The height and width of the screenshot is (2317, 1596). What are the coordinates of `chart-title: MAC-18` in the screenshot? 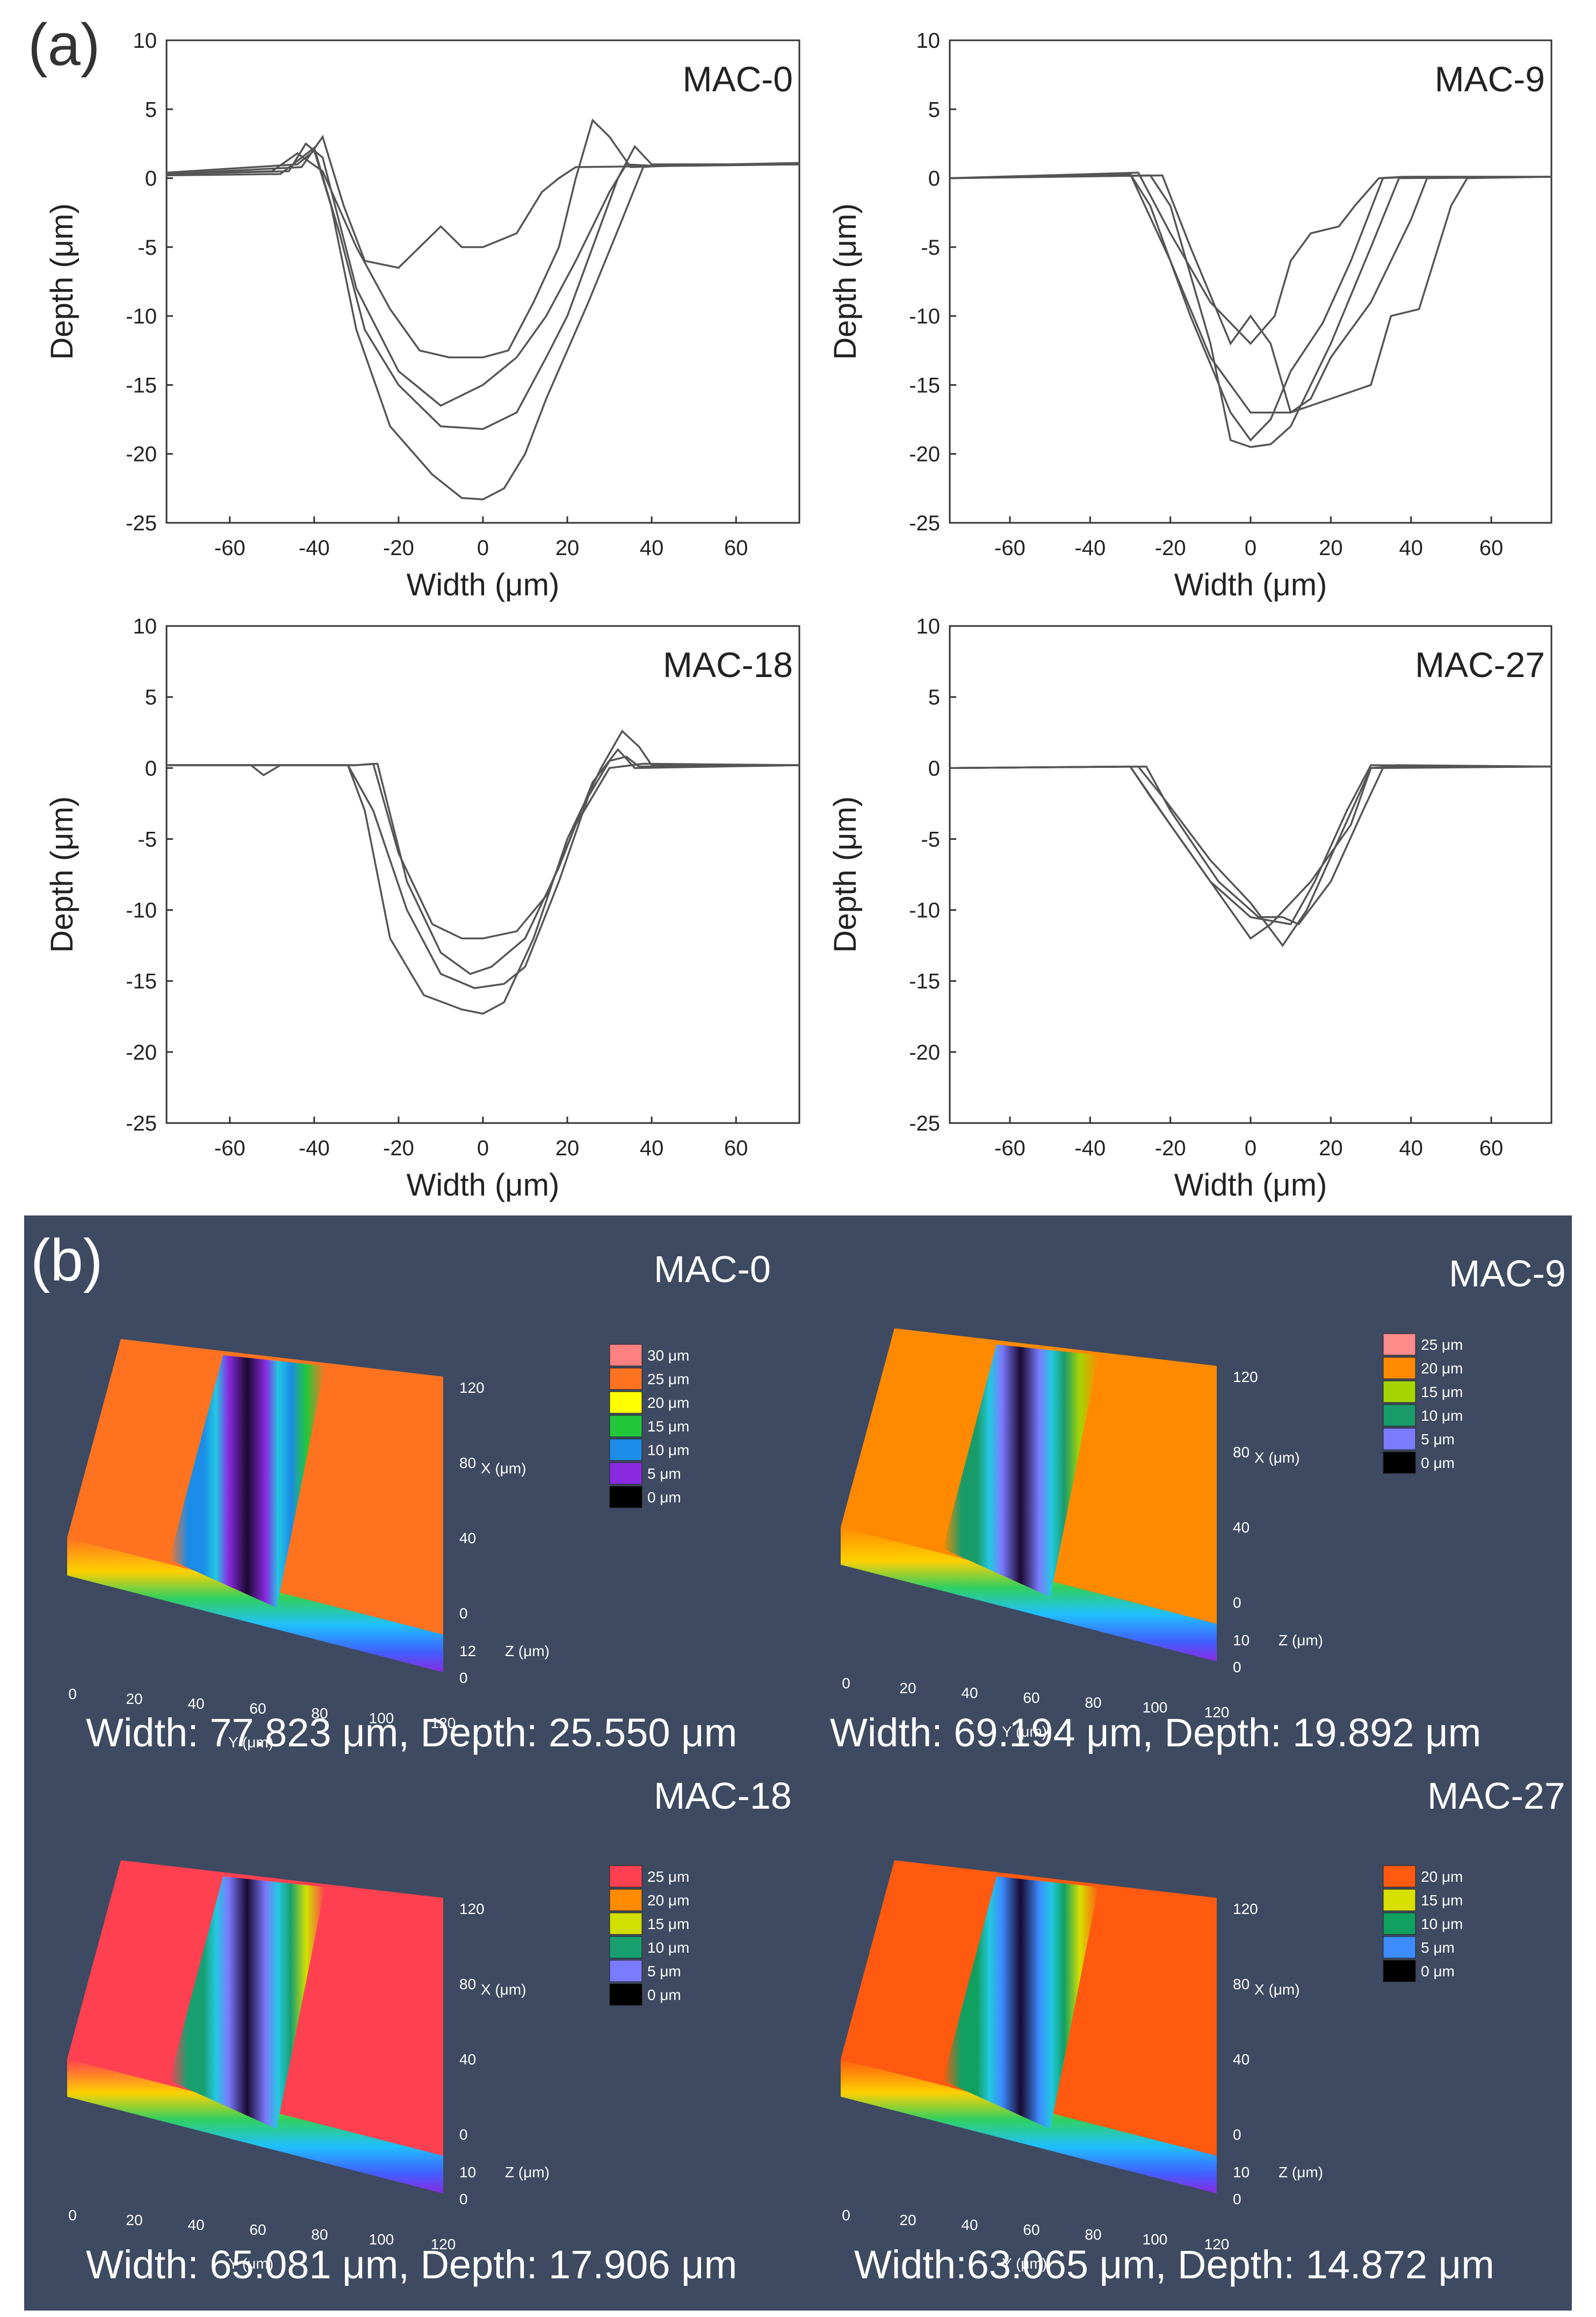 It's located at (728, 665).